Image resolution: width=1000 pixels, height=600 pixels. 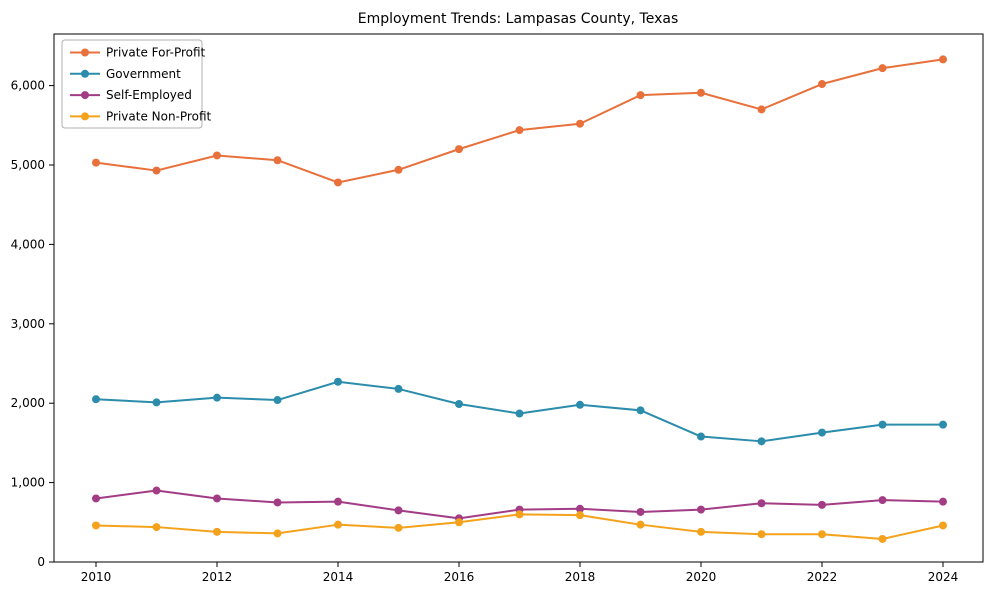 What do you see at coordinates (459, 577) in the screenshot?
I see `x-axis-tick-label: 2016` at bounding box center [459, 577].